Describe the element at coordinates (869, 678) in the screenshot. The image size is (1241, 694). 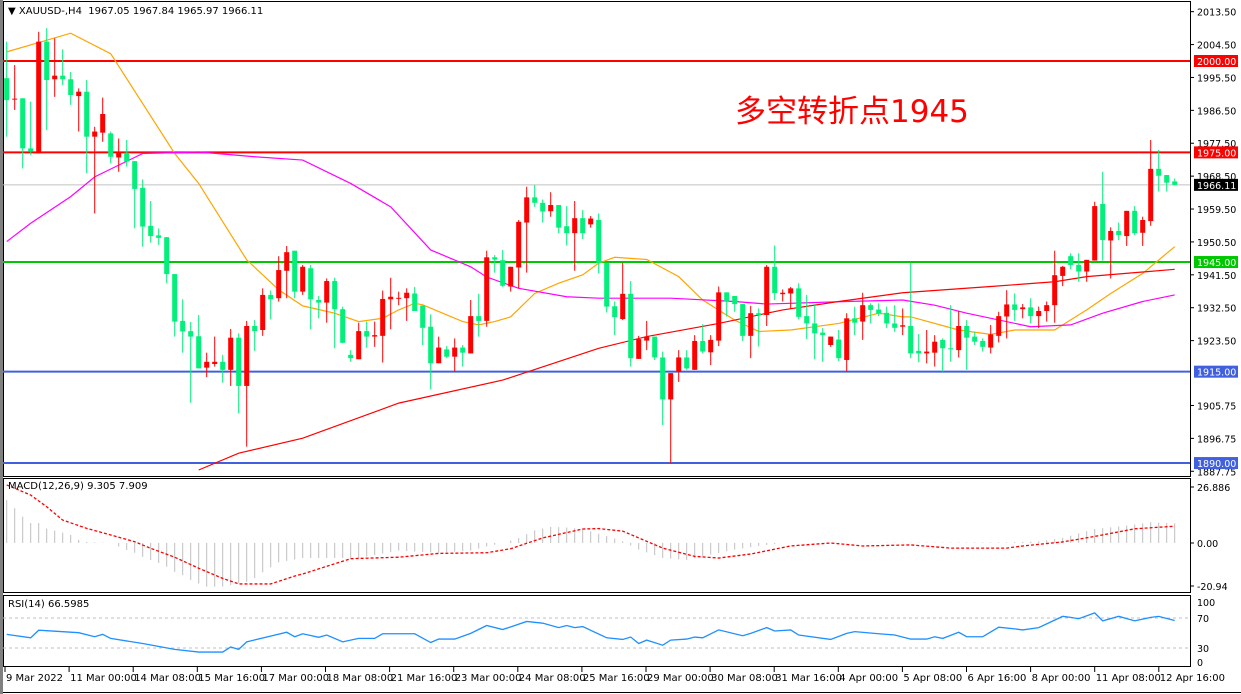
I see `time-axis-label: 4 Apr 00:00` at that location.